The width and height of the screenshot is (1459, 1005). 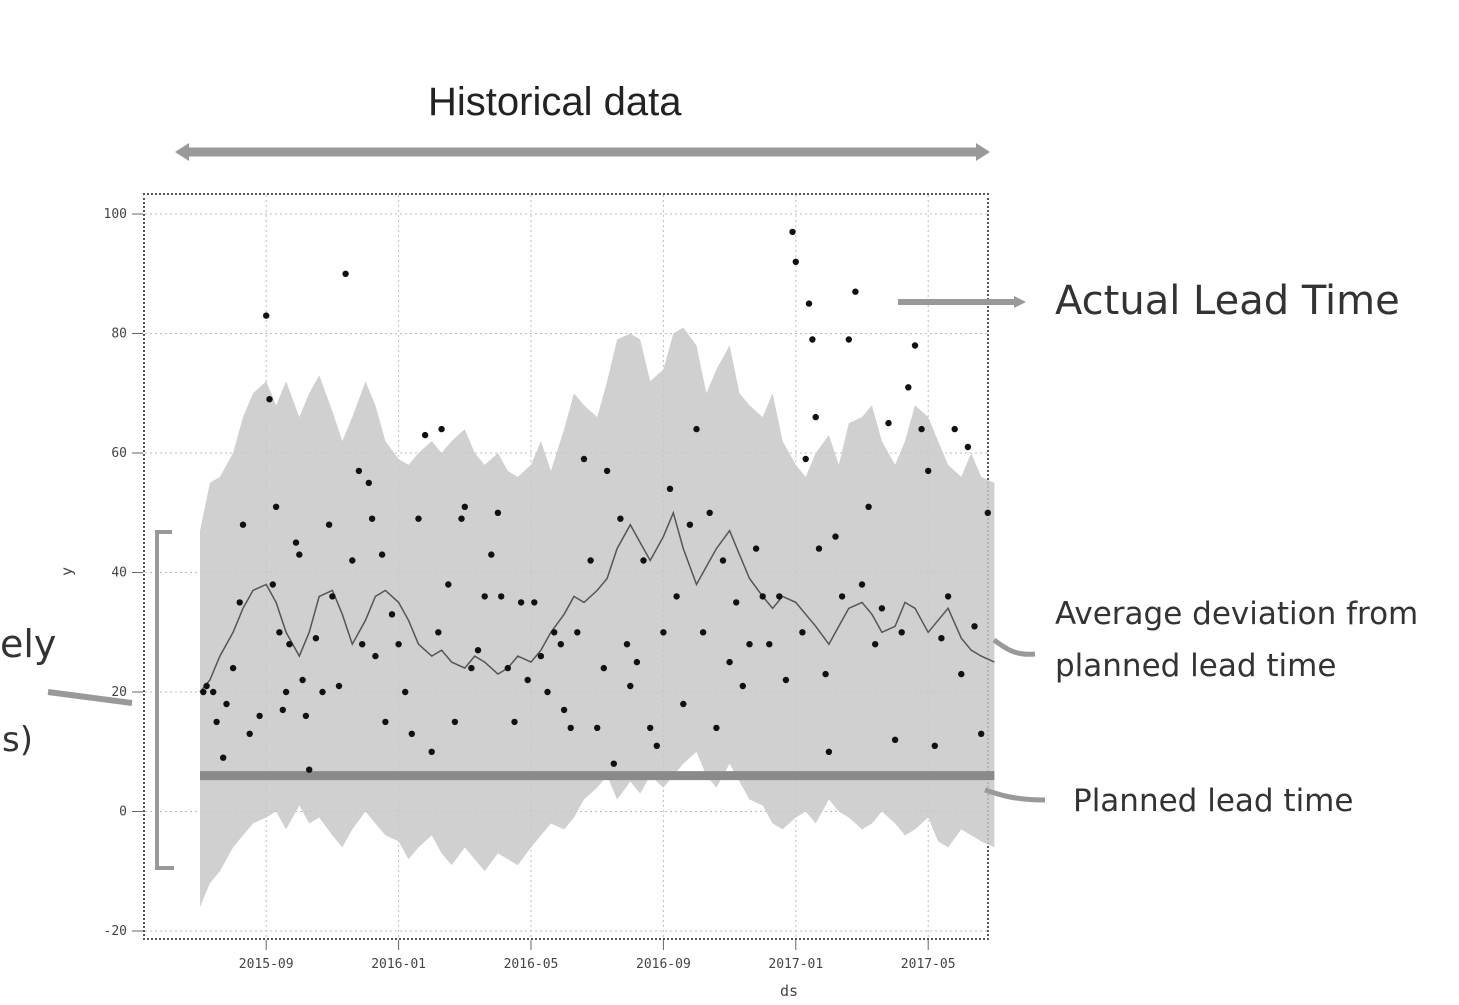 I want to click on planned-lead-time-annotation: Planned lead time, so click(x=1213, y=801).